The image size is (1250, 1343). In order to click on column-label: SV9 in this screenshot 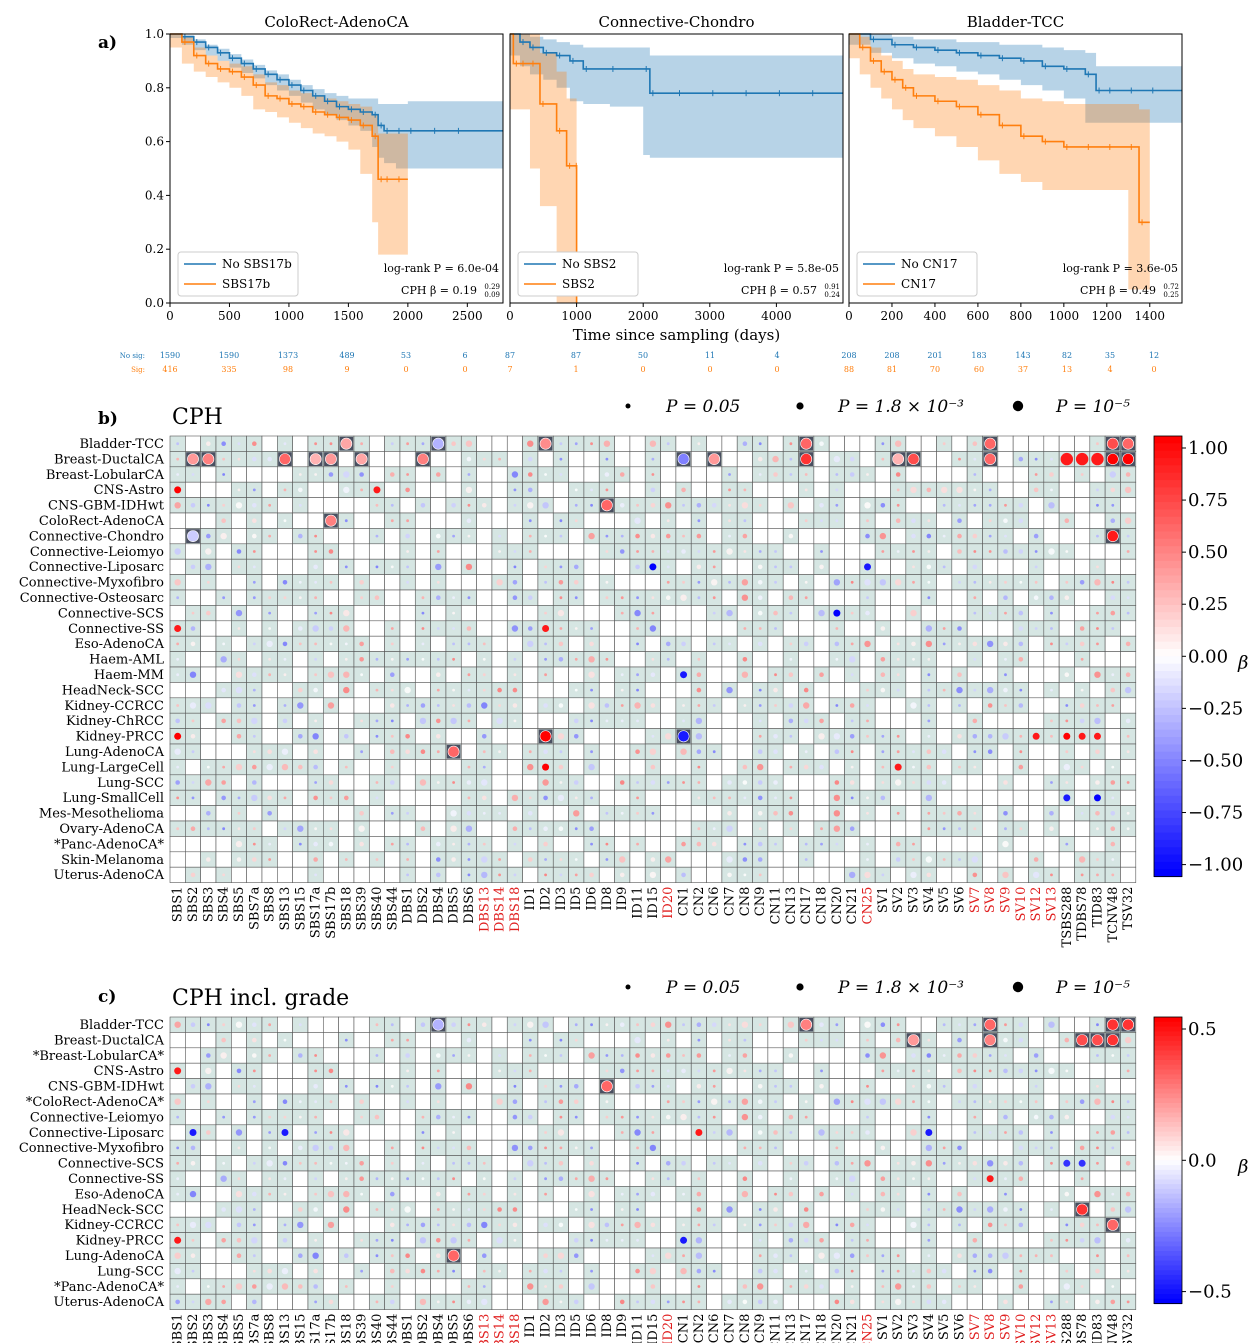, I will do `click(1005, 900)`.